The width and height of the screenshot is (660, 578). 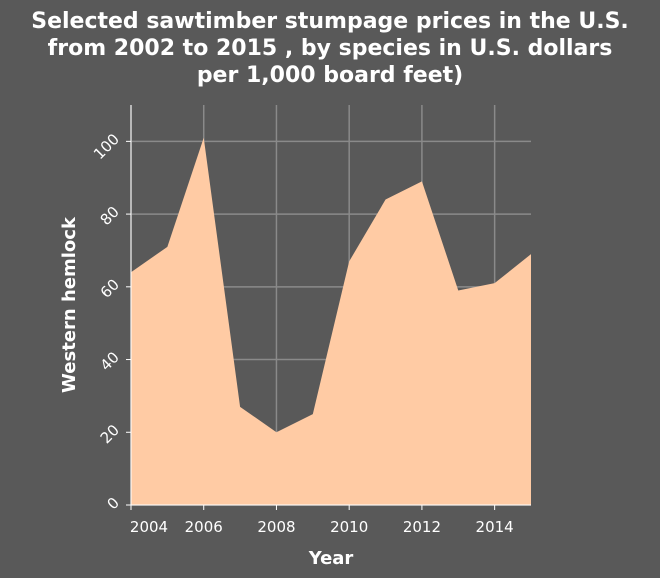 I want to click on y-axis-label: Western hemlock, so click(x=69, y=304).